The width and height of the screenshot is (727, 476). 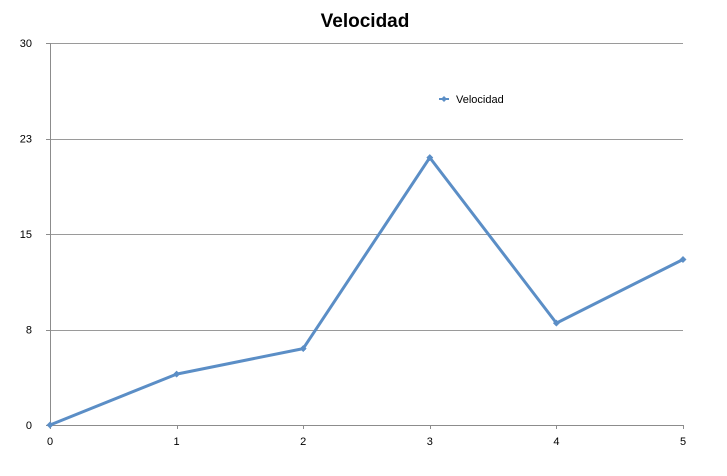 I want to click on legend: Velocidad, so click(x=471, y=100).